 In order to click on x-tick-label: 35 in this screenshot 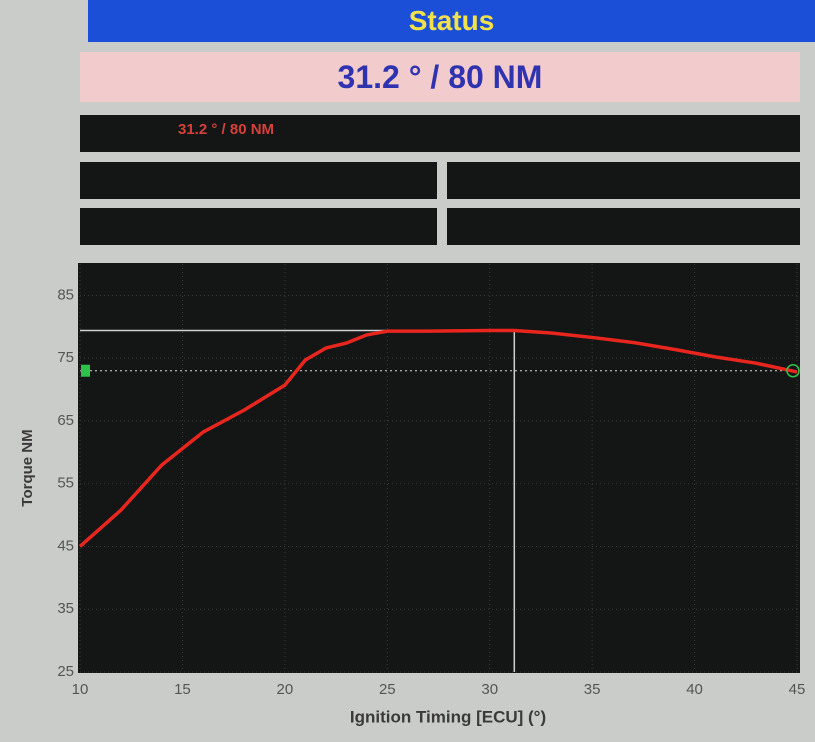, I will do `click(592, 689)`.